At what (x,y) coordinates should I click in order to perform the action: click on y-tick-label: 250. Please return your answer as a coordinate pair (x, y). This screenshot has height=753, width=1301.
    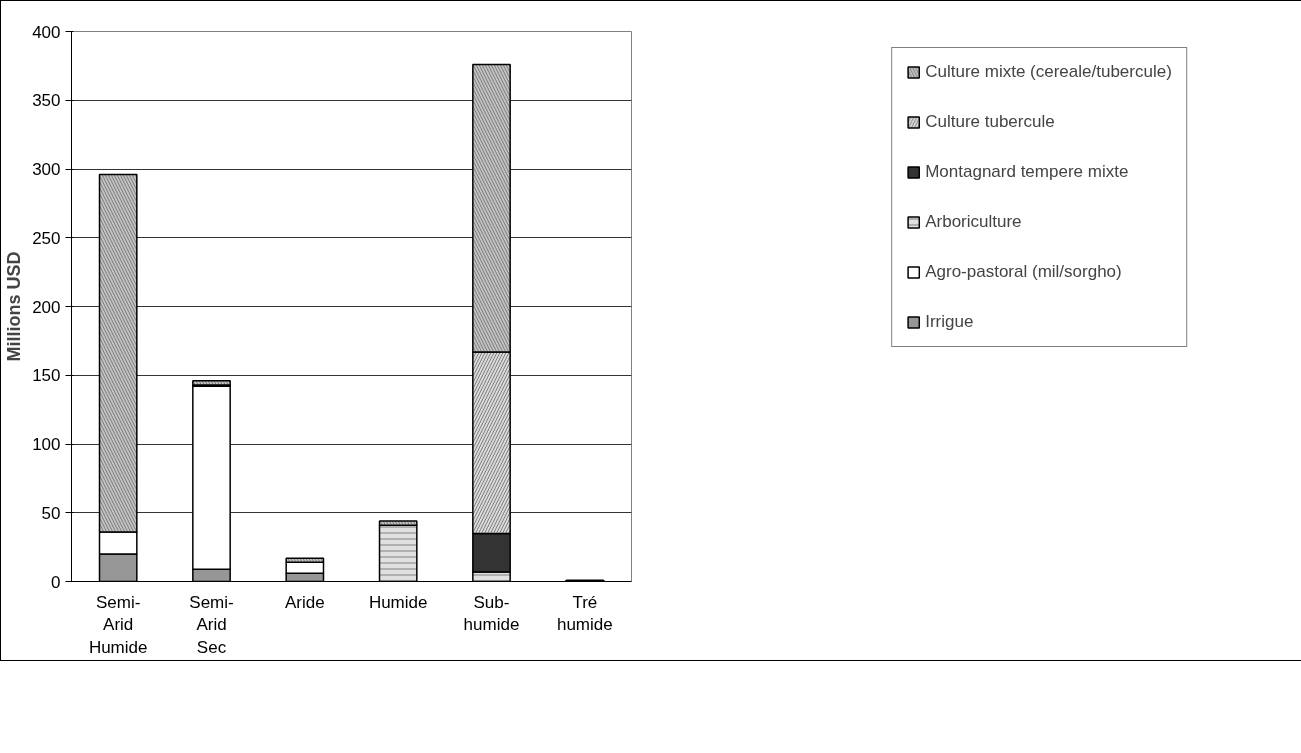
    Looking at the image, I should click on (46, 238).